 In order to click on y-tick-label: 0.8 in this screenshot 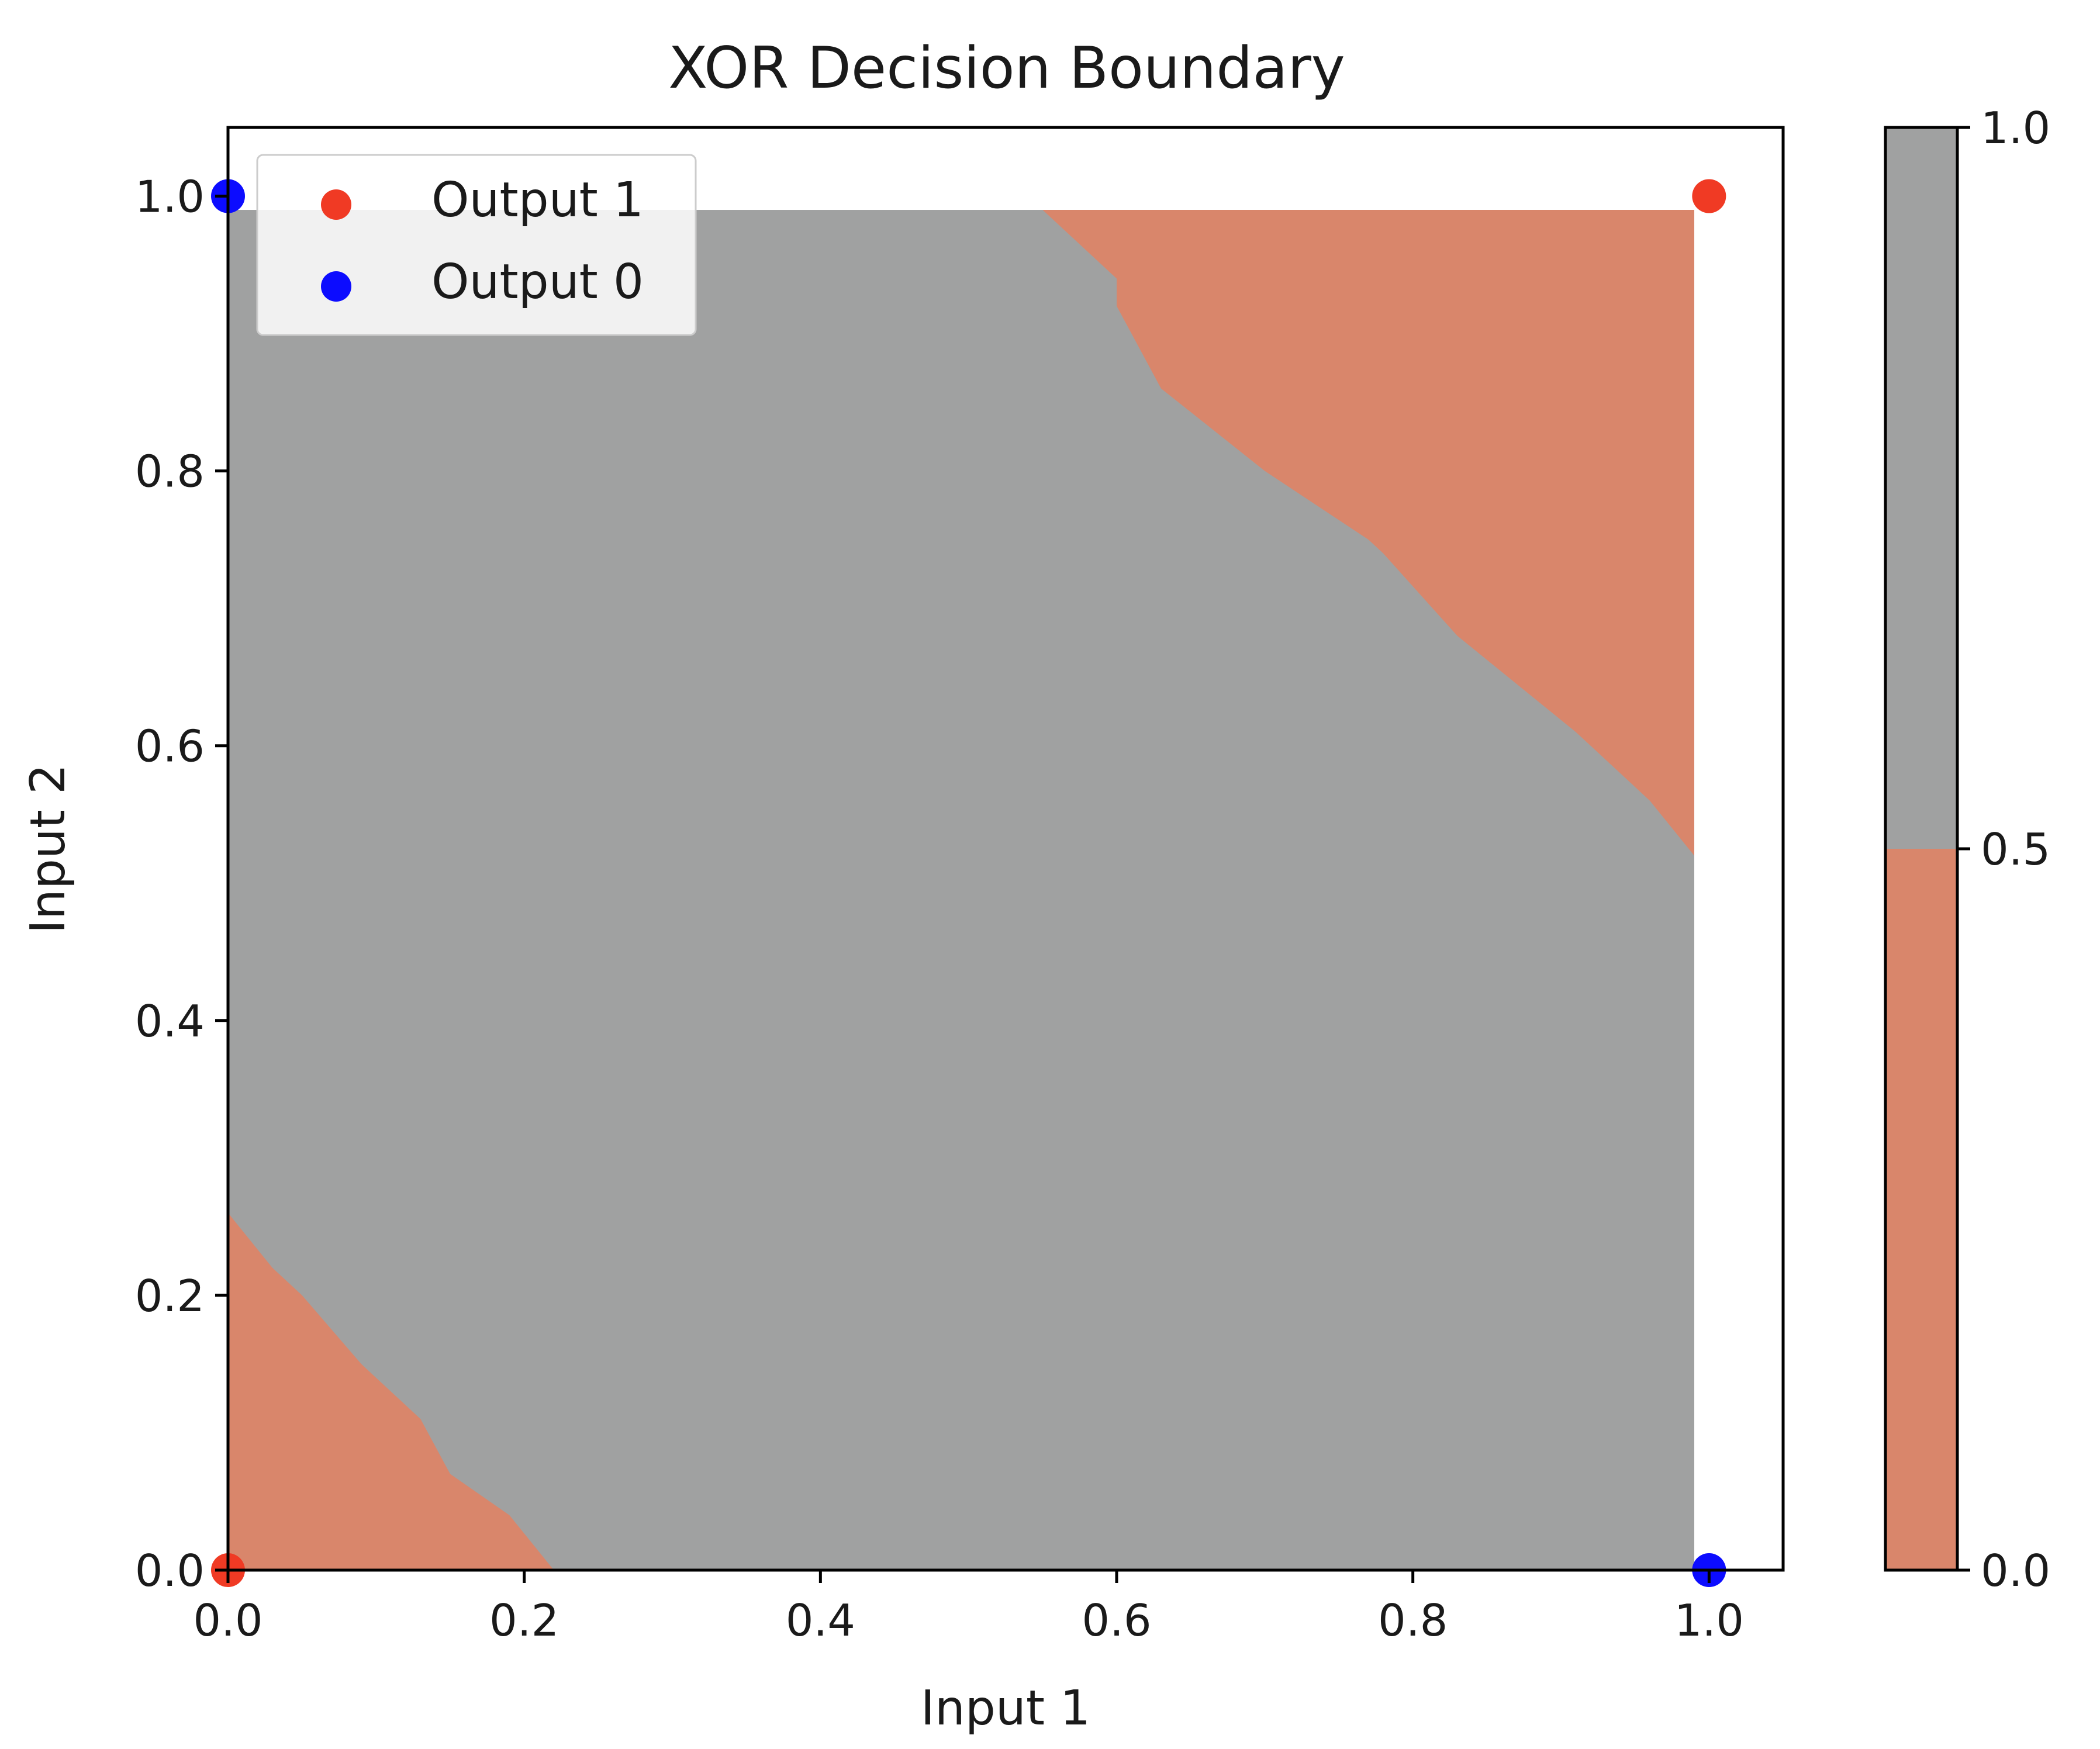, I will do `click(170, 472)`.